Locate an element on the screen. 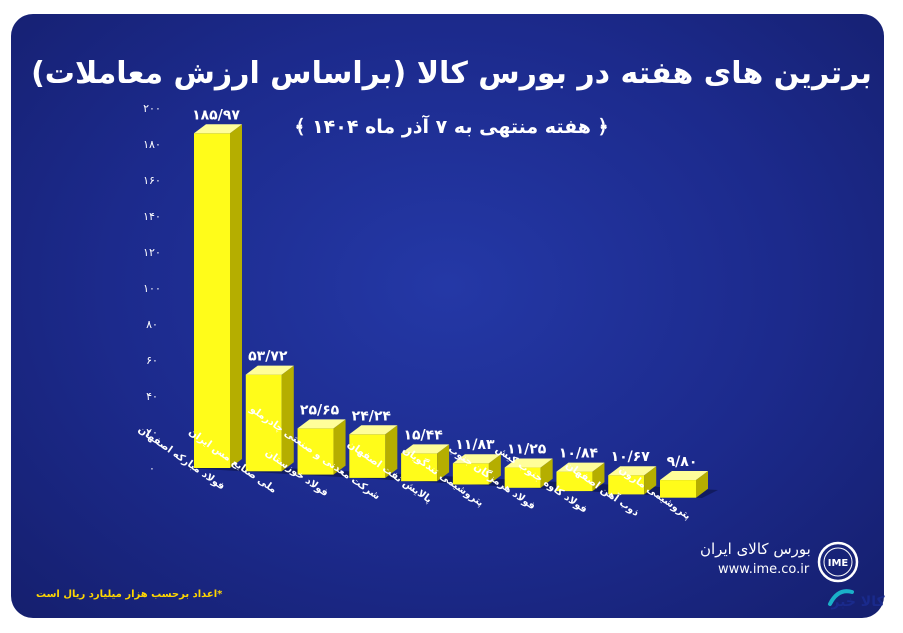  ime-logo-icon: IME is located at coordinates (838, 562).